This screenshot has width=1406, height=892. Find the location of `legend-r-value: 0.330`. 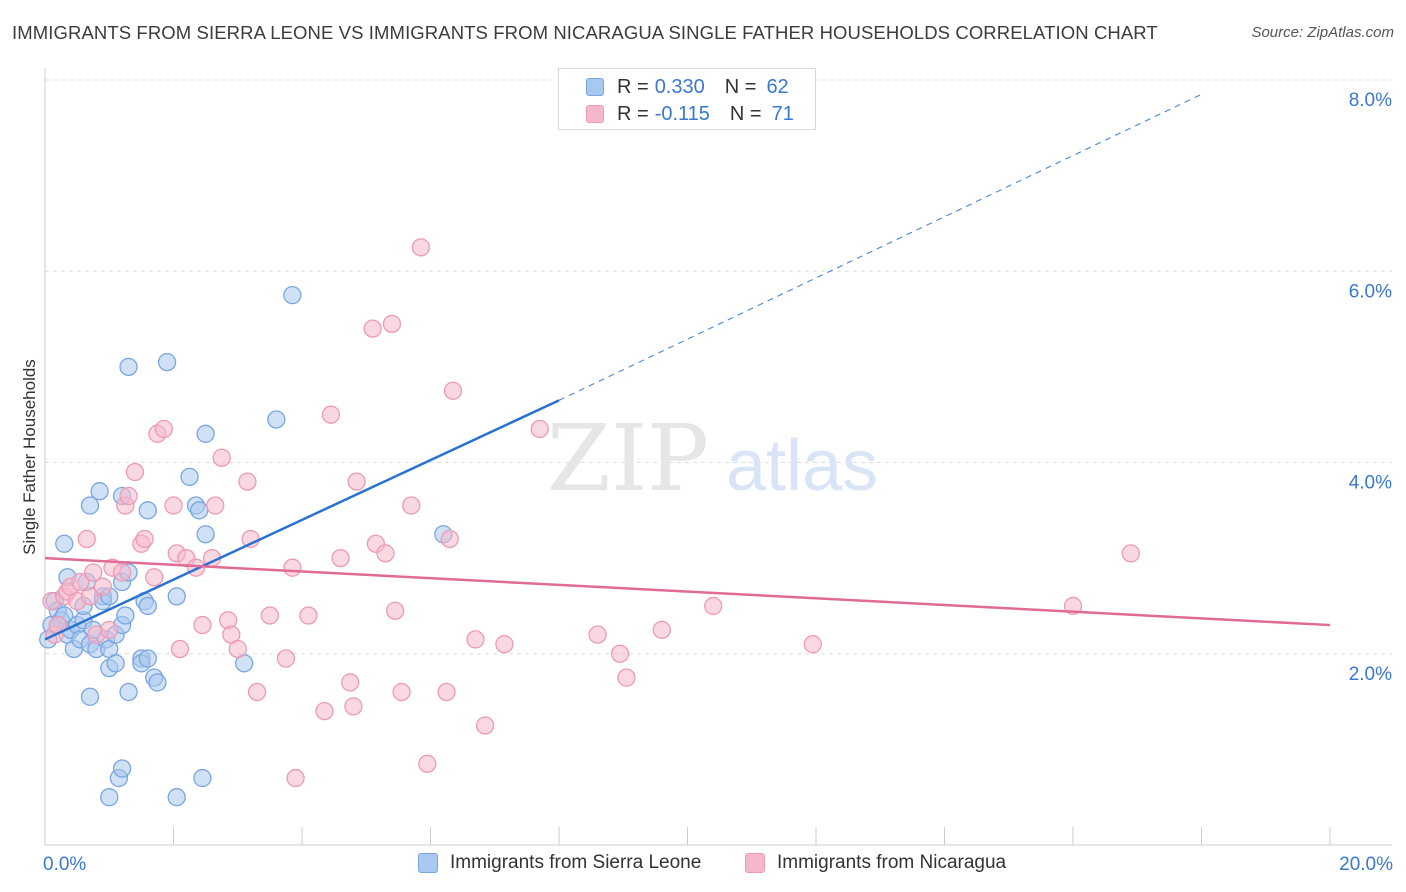

legend-r-value: 0.330 is located at coordinates (679, 86).